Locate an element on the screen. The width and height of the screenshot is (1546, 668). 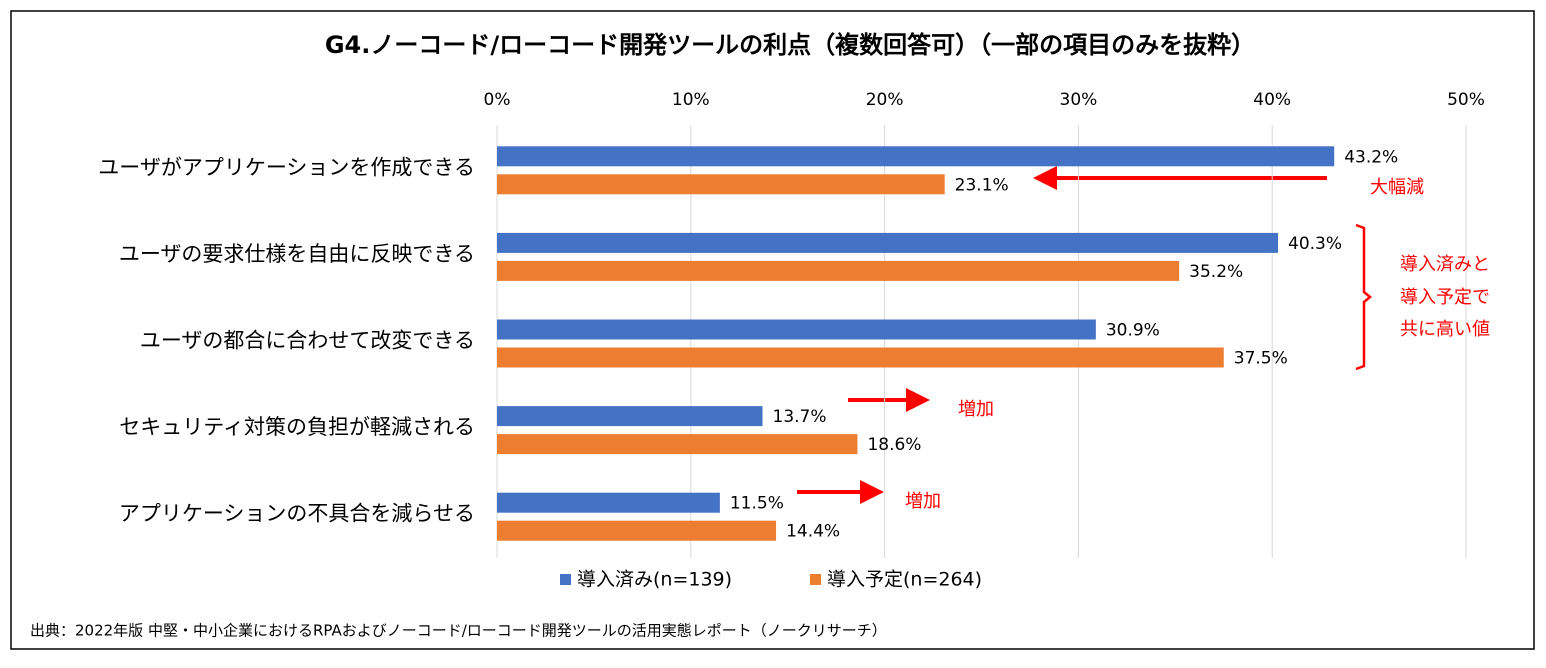
value-label: 14.4% is located at coordinates (813, 532).